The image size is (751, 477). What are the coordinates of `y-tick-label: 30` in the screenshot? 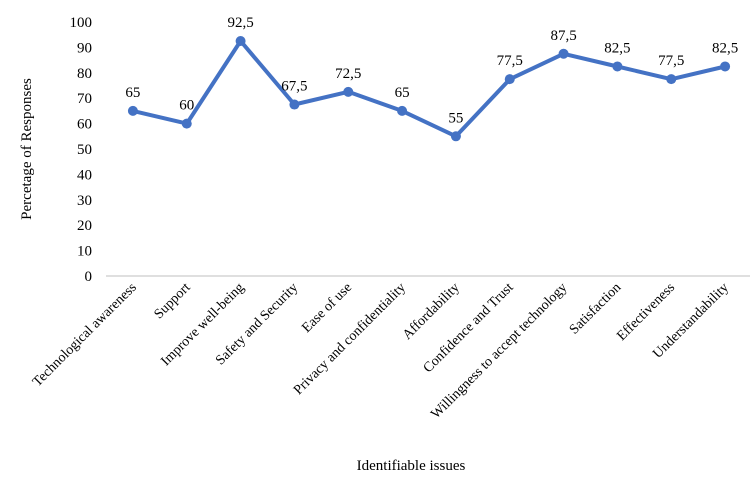 It's located at (84, 201).